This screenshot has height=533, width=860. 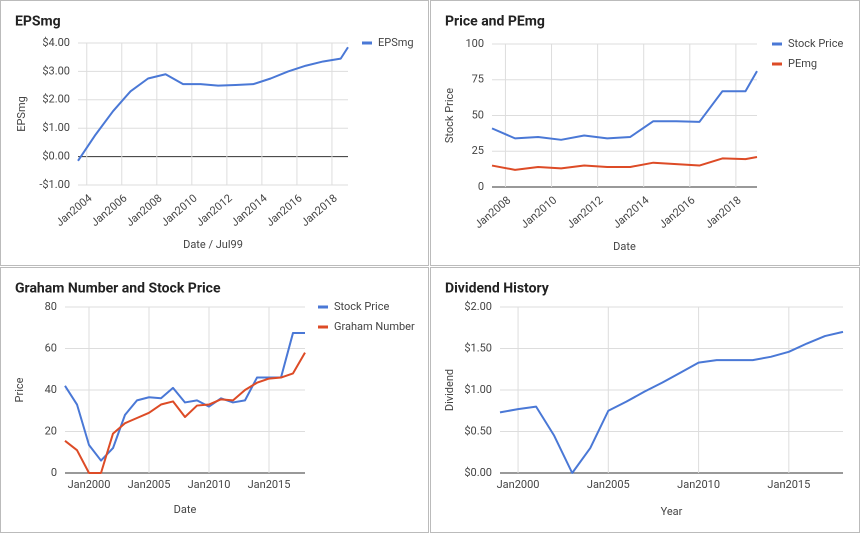 I want to click on x-axis-title: Date / Jul99, so click(x=213, y=244).